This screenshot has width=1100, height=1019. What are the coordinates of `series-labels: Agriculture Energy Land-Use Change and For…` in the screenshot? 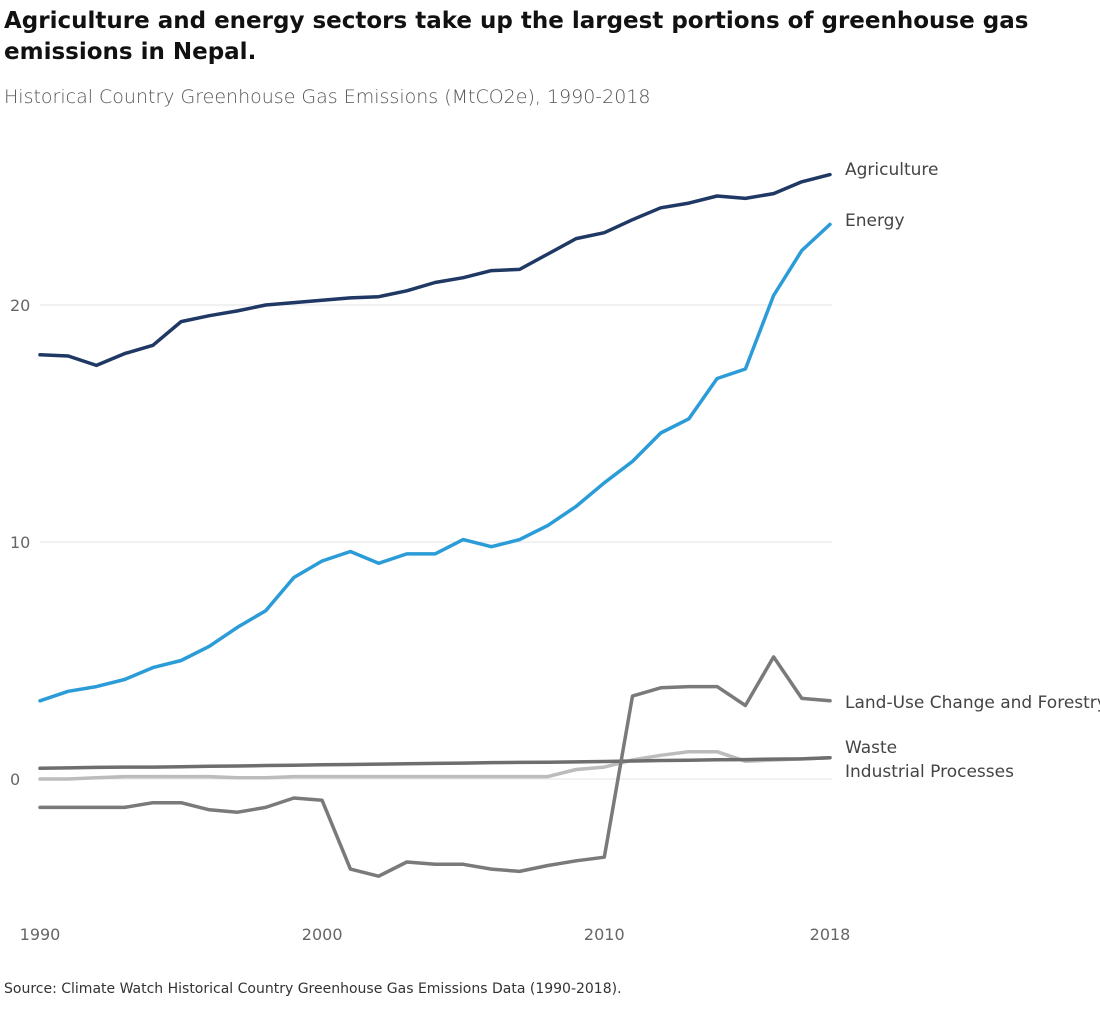 It's located at (972, 471).